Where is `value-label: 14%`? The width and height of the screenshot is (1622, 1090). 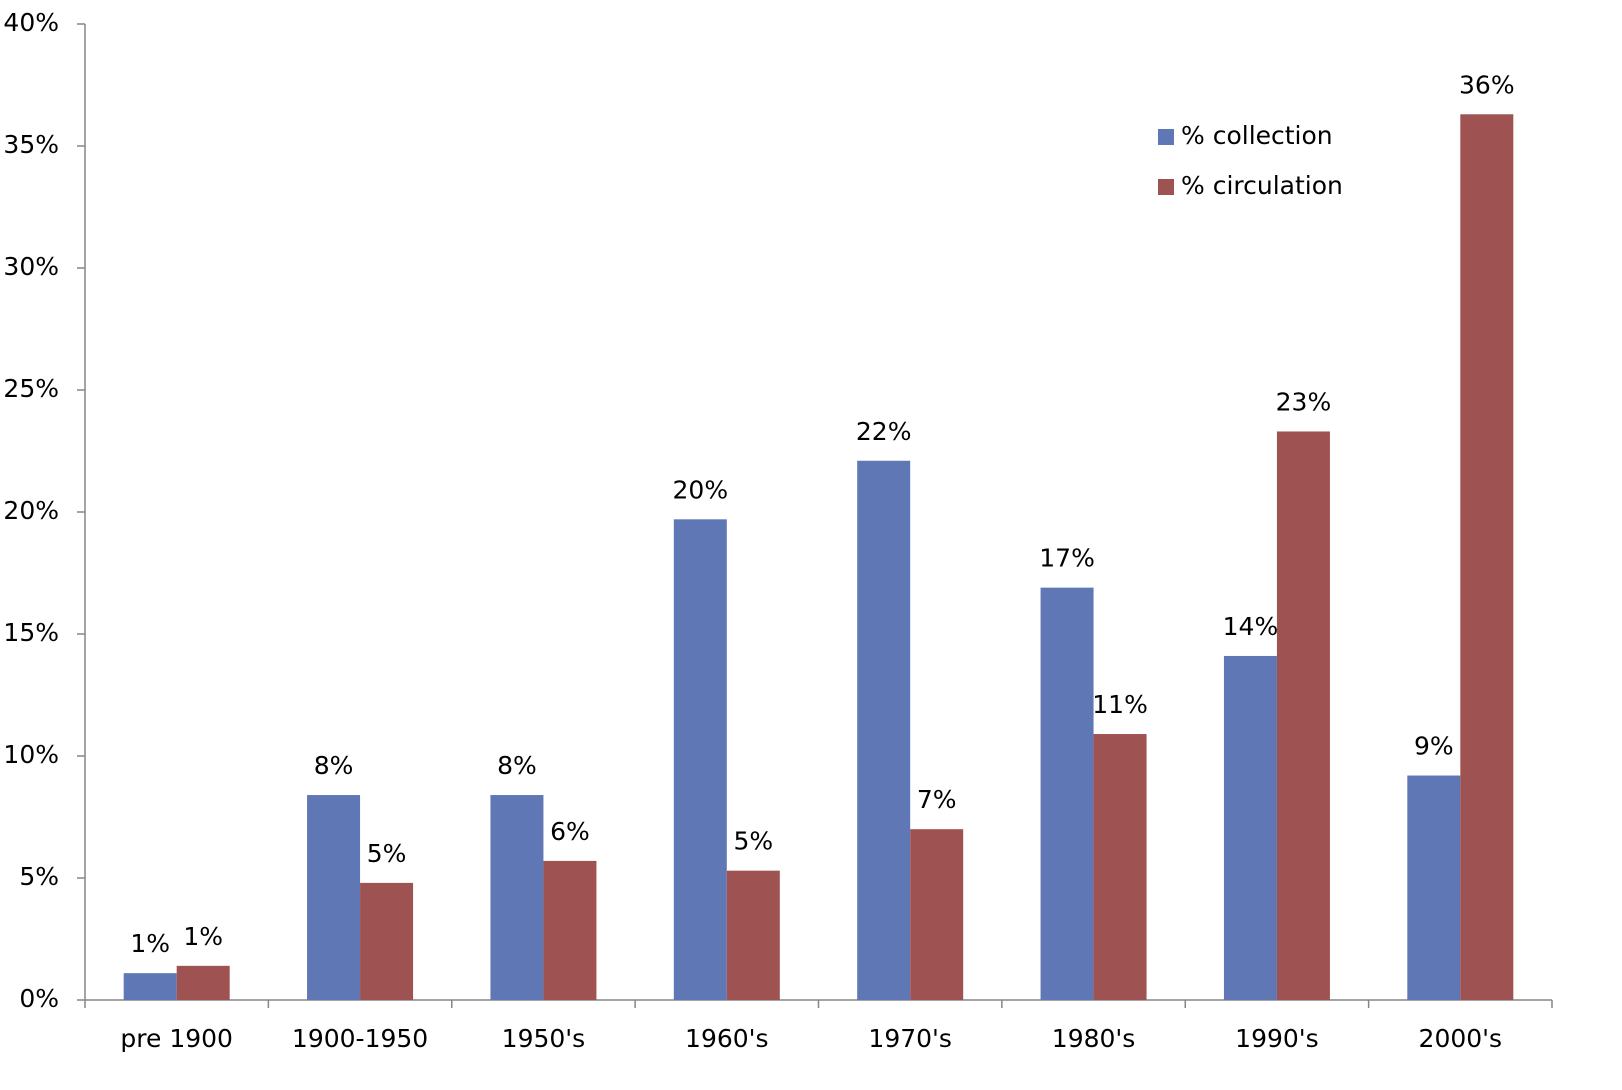
value-label: 14% is located at coordinates (1251, 626).